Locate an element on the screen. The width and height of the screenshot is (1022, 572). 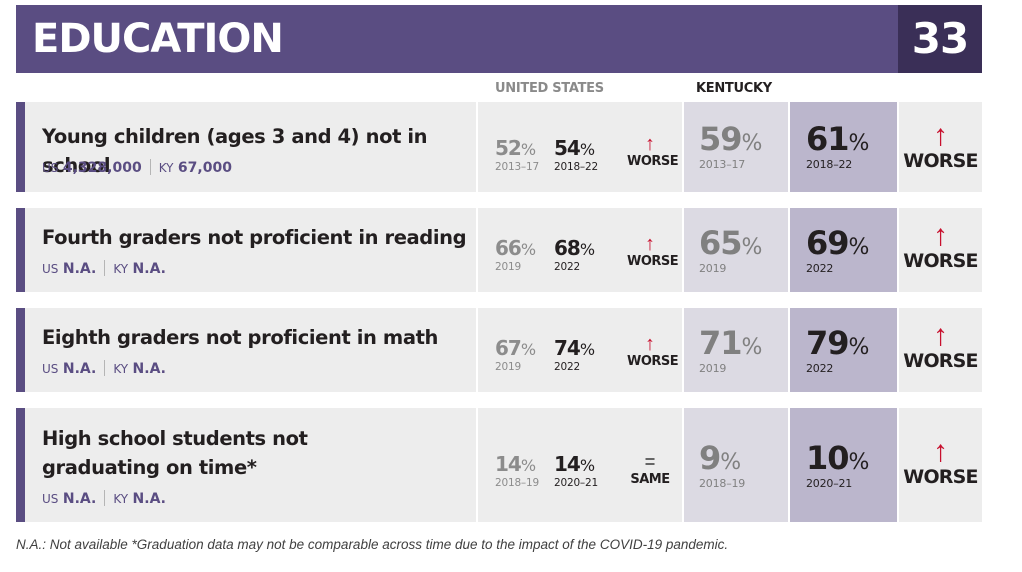
ky-earlier-year: 2018–19 is located at coordinates (722, 483).